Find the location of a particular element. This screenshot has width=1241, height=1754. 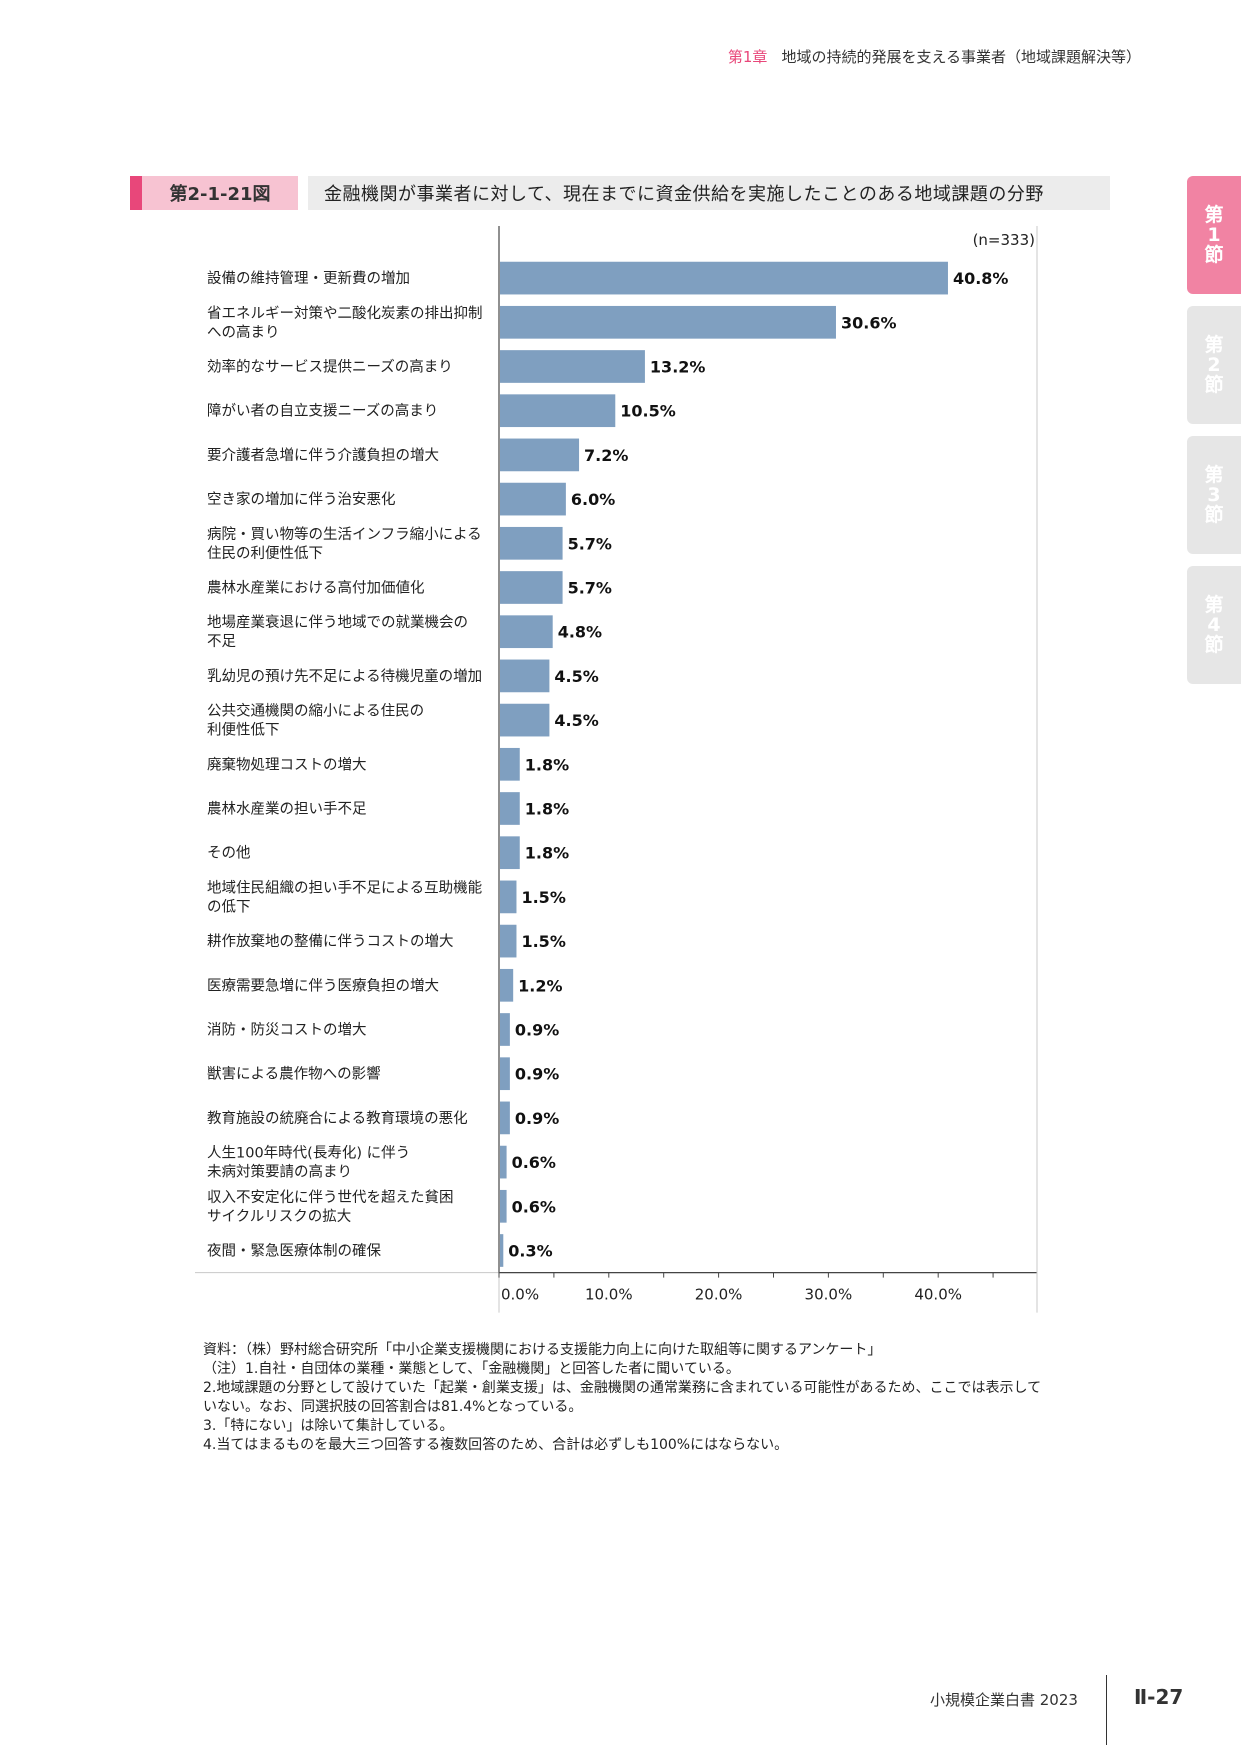

page-footer: 小規模企業白書 2023 Ⅱ-27 is located at coordinates (1060, 1710).